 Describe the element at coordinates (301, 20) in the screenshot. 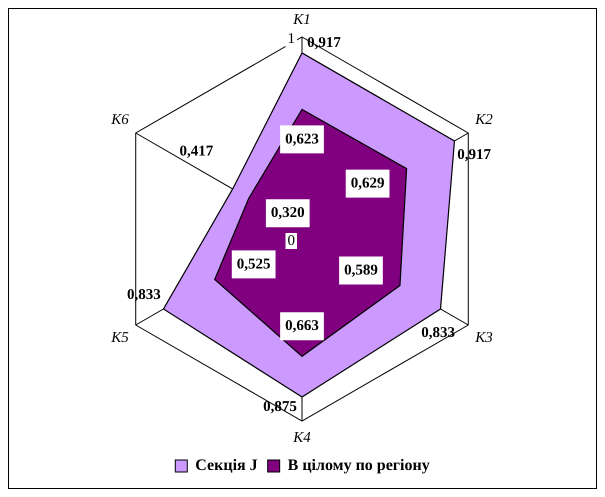

I see `spoke-label: K1` at that location.